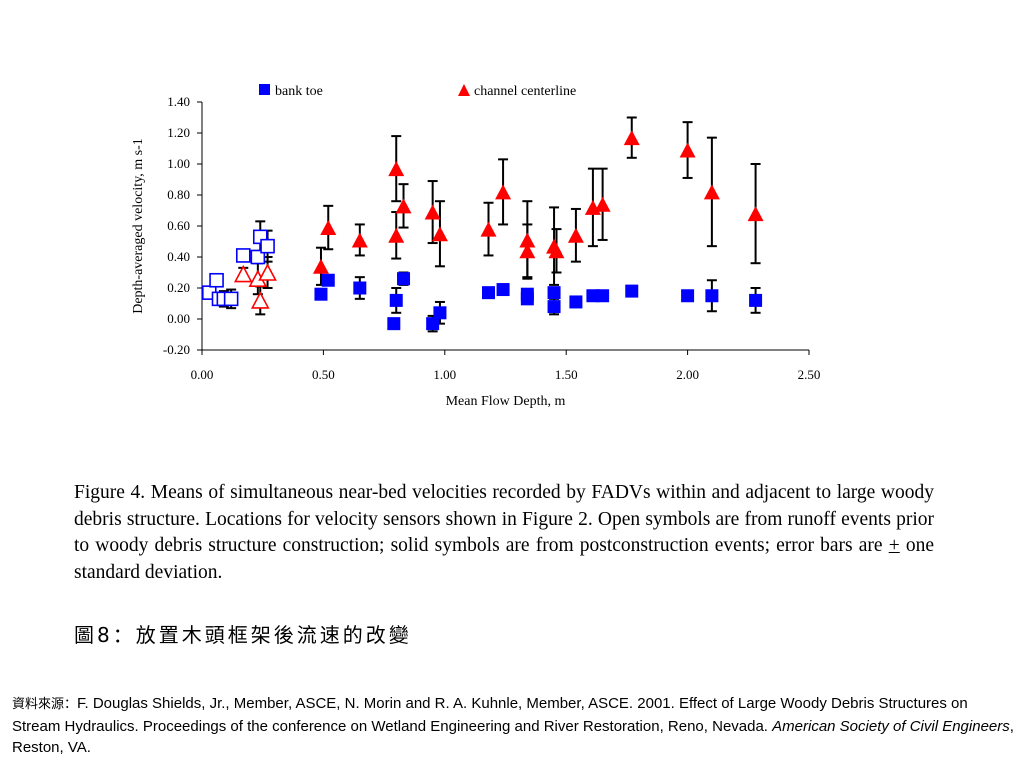  Describe the element at coordinates (464, 90) in the screenshot. I see `legend-marker-channel-centerline` at that location.